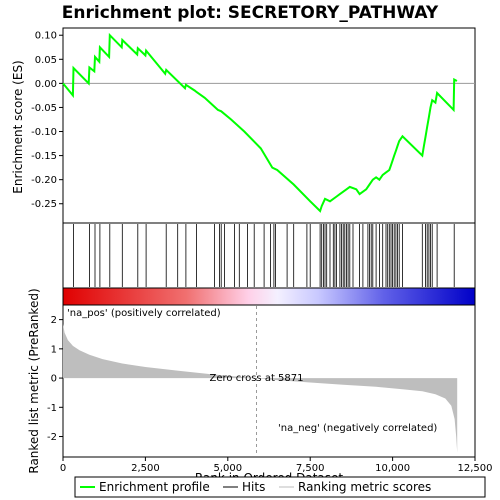 The image size is (500, 500). What do you see at coordinates (52, 437) in the screenshot?
I see `metric-y-tick-label: -2` at bounding box center [52, 437].